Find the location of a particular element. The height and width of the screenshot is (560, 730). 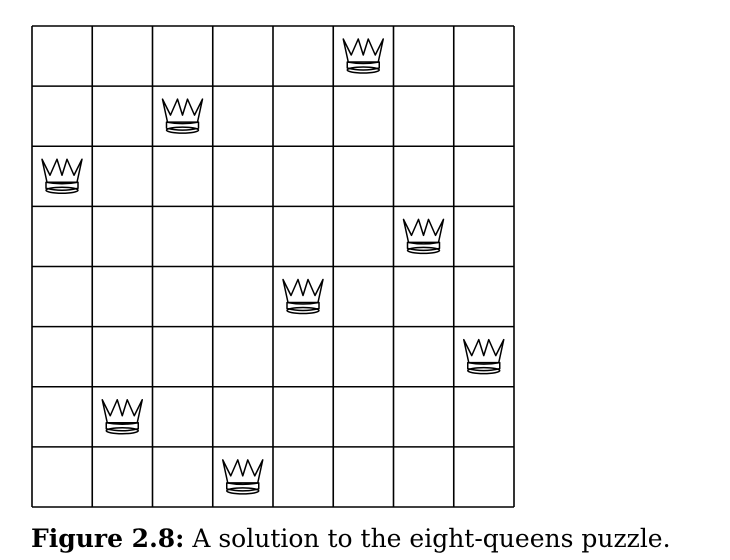

figure-label: Figure 2.8: is located at coordinates (108, 538).